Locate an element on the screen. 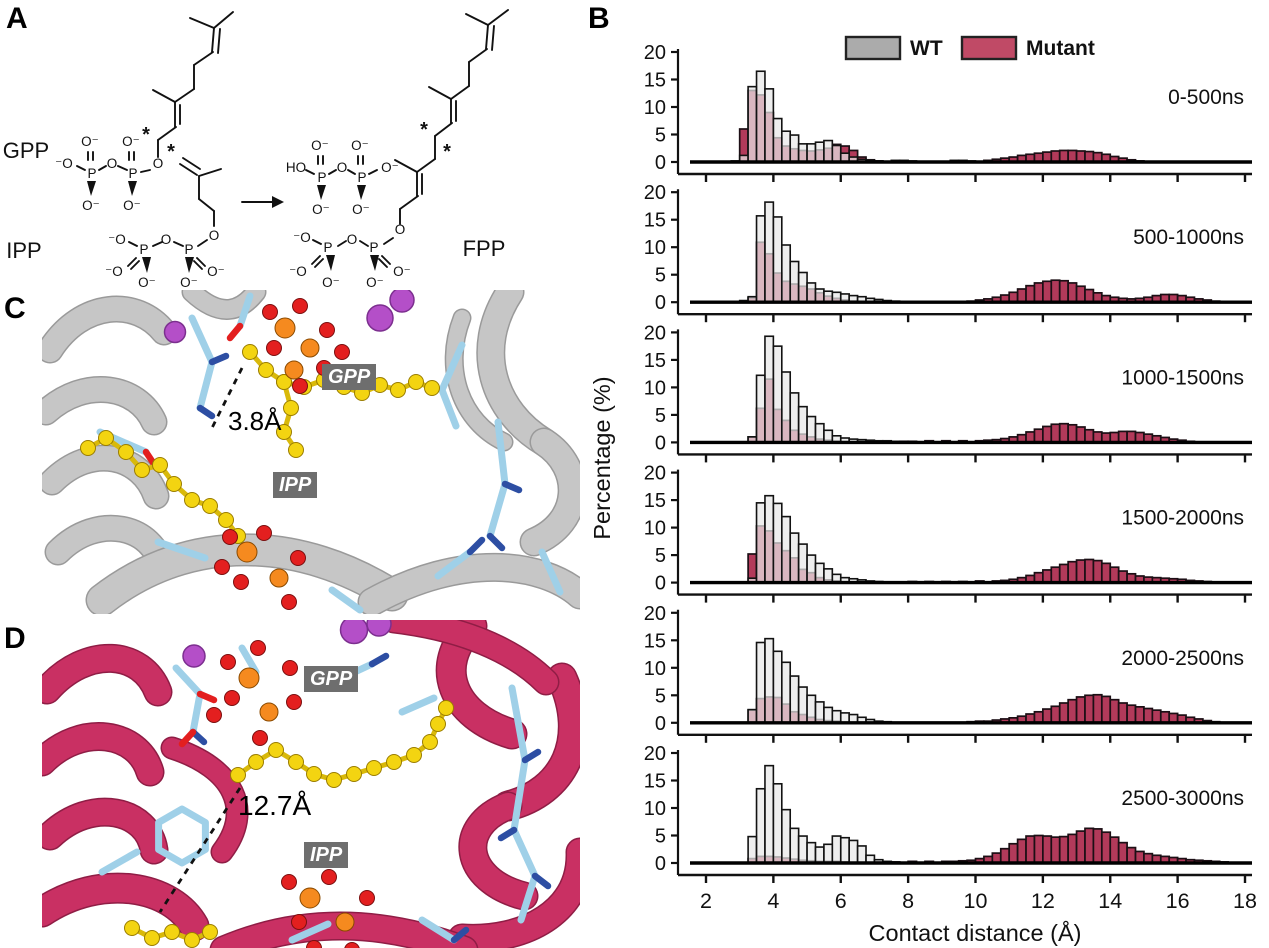 This screenshot has height=948, width=1269. ligand-carbon-chain is located at coordinates (289, 824).